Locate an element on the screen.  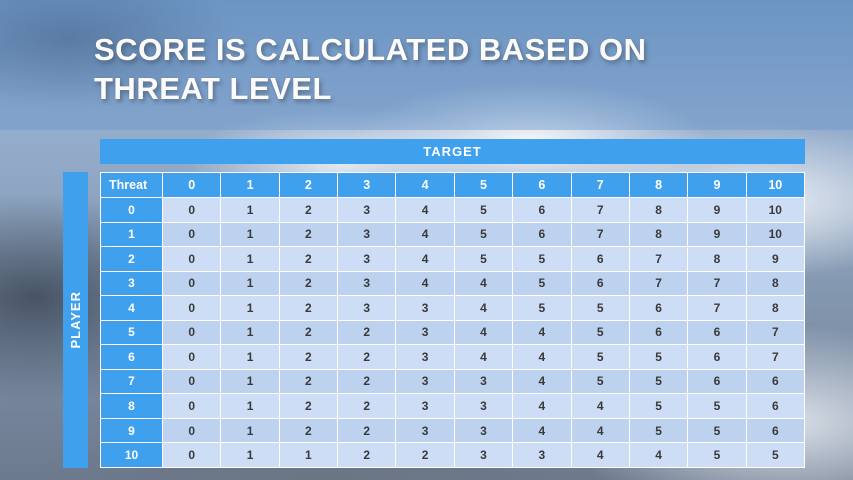
target-axis-label: TARGET is located at coordinates (452, 151).